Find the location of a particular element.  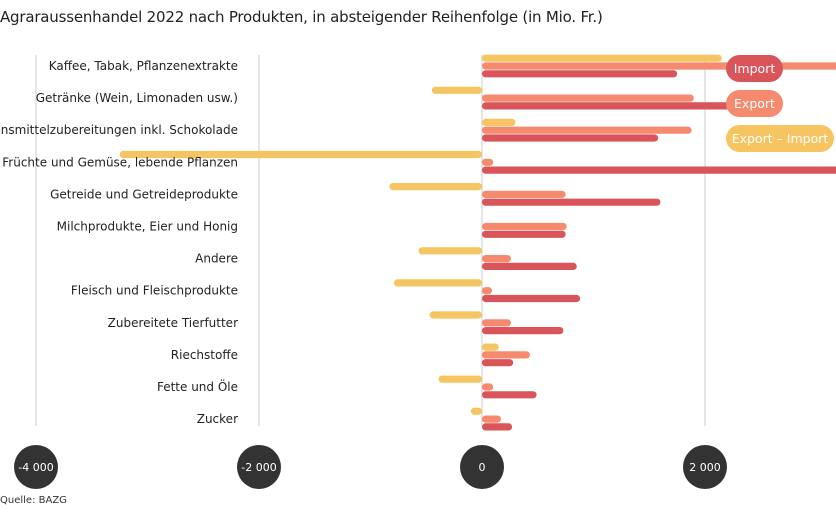

tick-label: 2 000 is located at coordinates (705, 467).